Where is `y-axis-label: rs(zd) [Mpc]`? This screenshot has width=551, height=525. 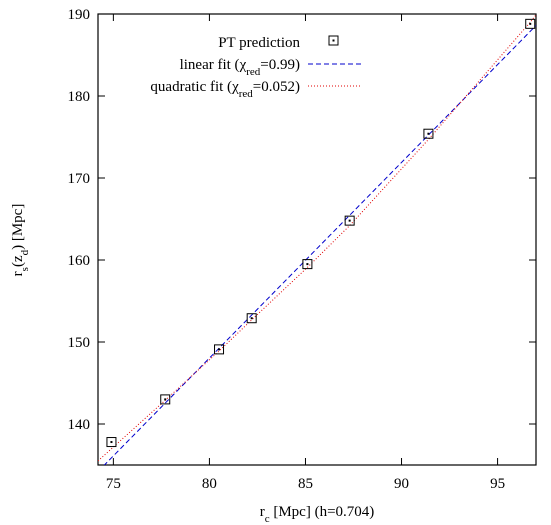
y-axis-label: rs(zd) [Mpc] is located at coordinates (20, 240).